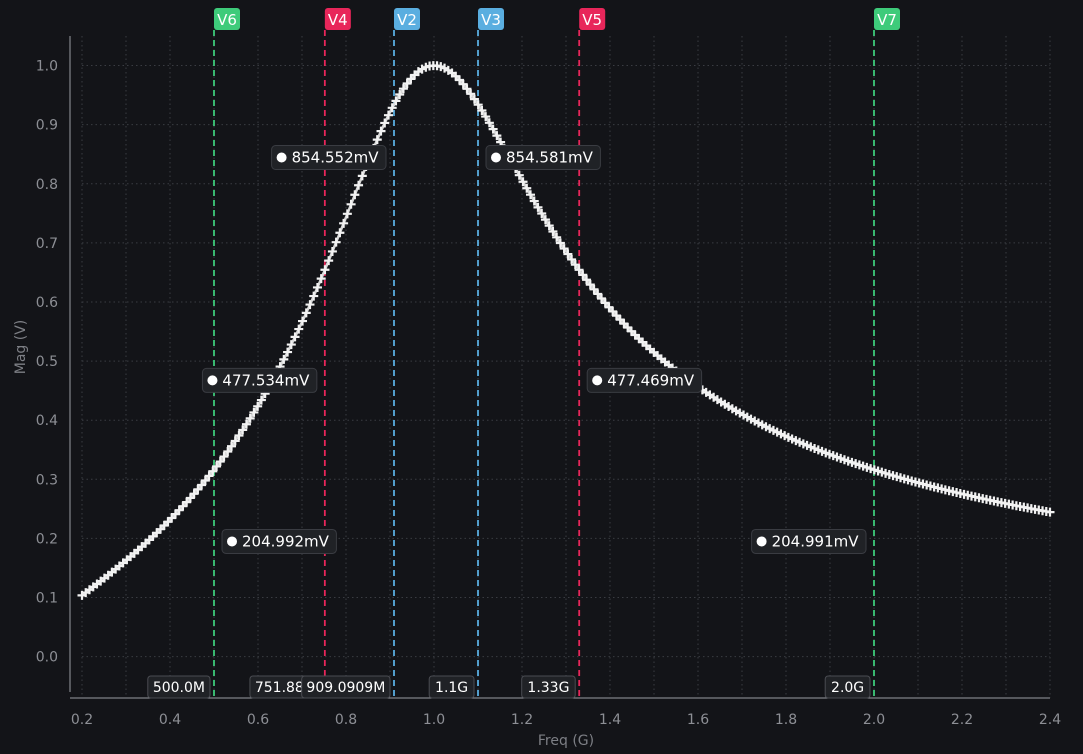  I want to click on freq-label-v5: 1.33G, so click(548, 687).